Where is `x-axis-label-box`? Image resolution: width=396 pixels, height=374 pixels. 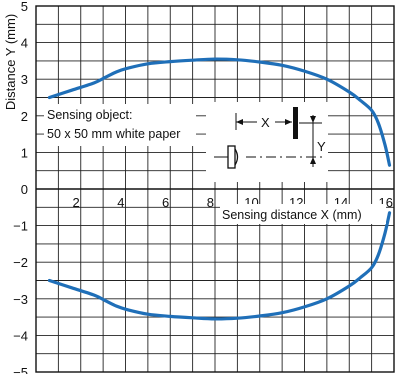 x-axis-label-box is located at coordinates (303, 214).